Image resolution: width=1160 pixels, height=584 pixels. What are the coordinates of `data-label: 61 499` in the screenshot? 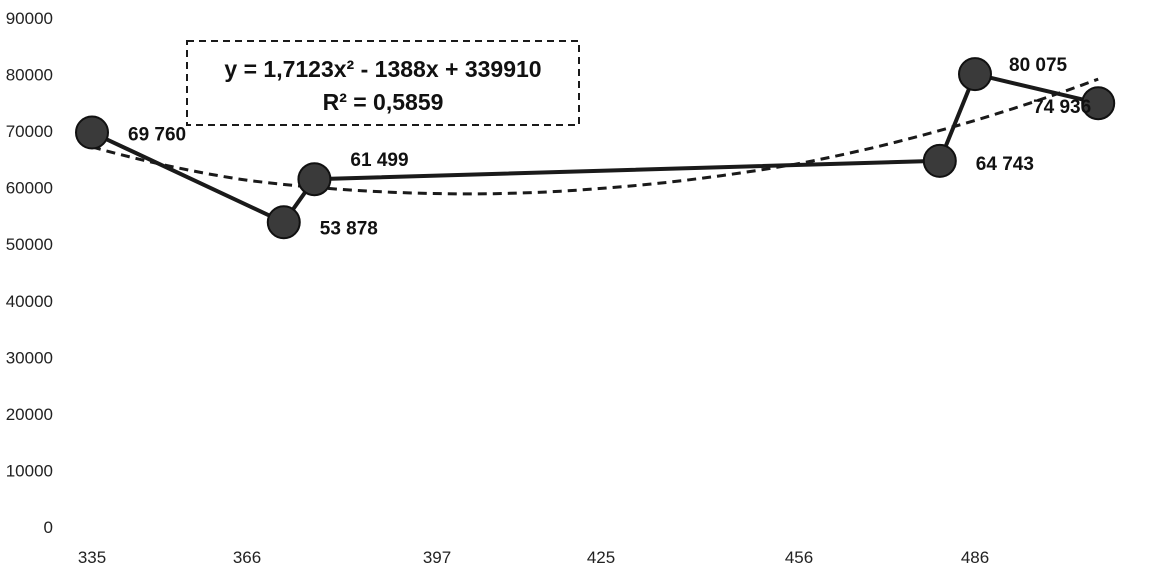 It's located at (379, 160).